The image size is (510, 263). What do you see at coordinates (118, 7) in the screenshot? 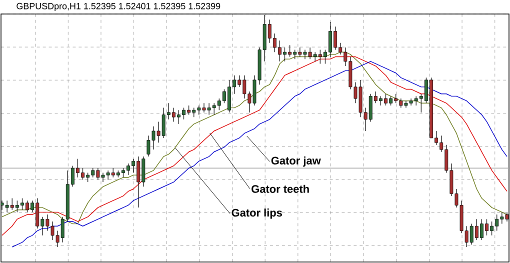
I see `chart-title: GBPUSDpro,H1 1.52395 1.52401 1.52395 1.52399` at bounding box center [118, 7].